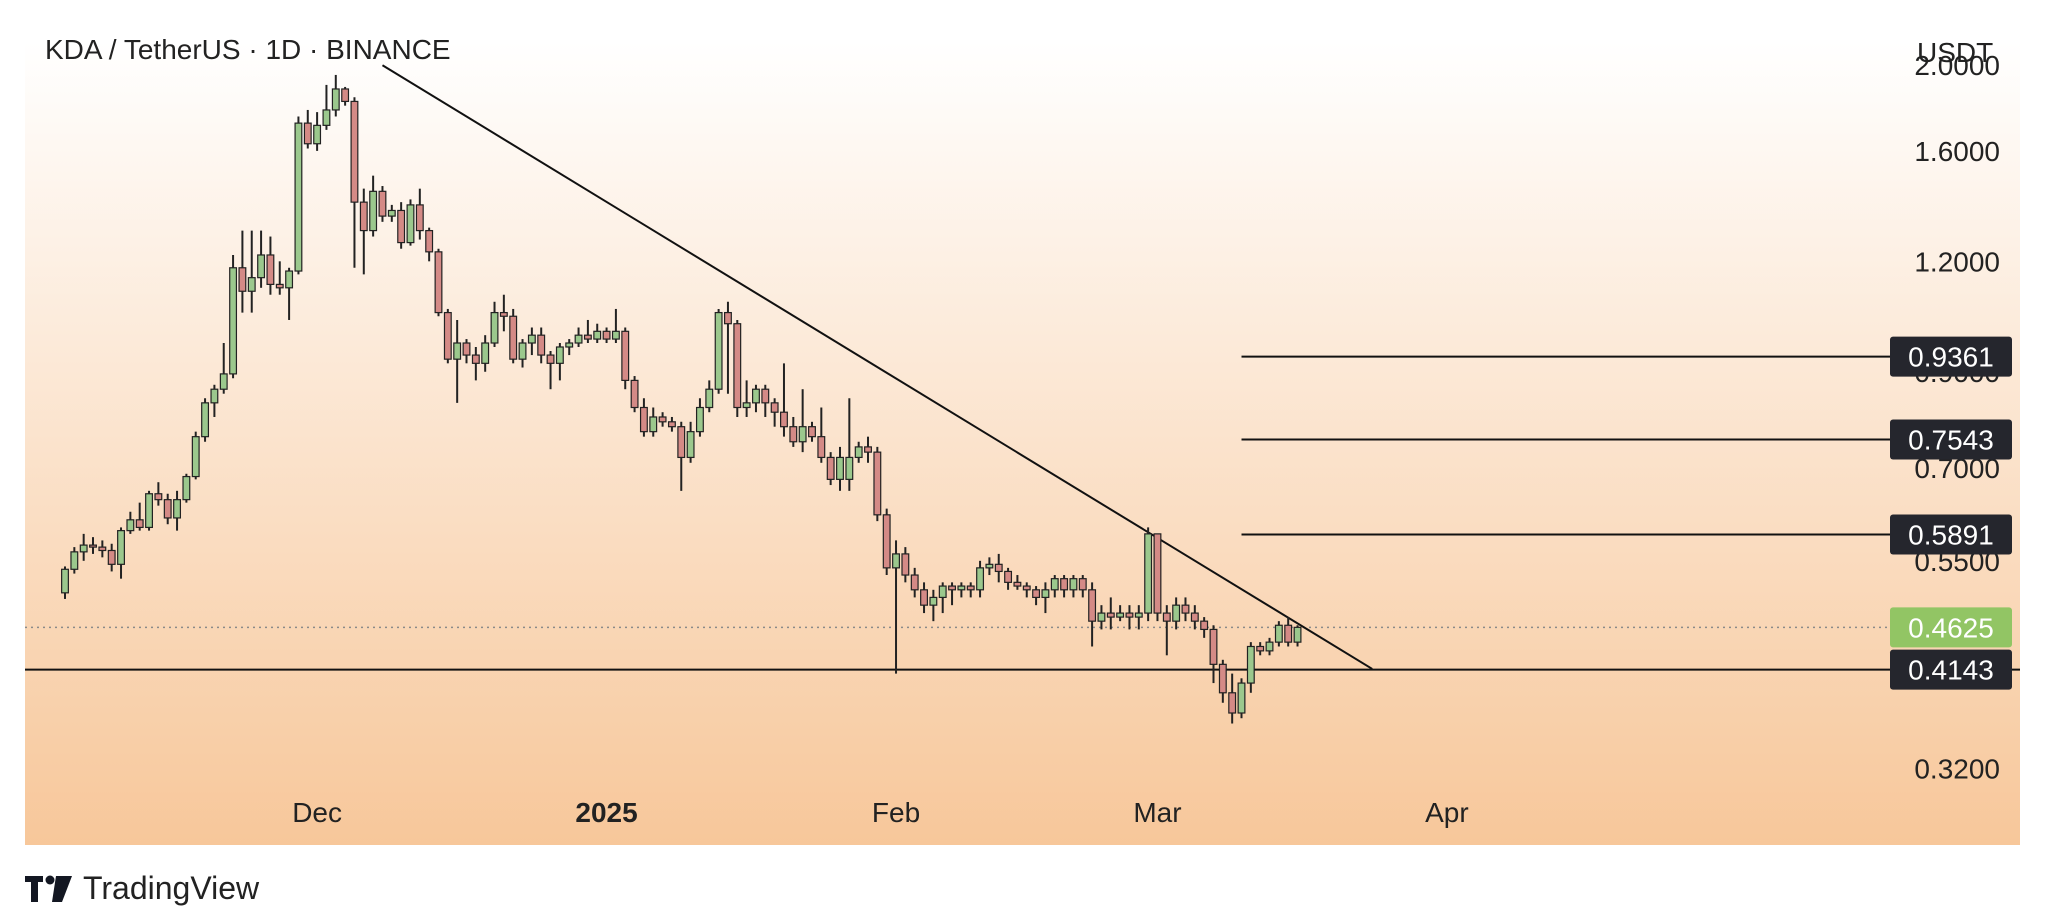 The image size is (2048, 920). Describe the element at coordinates (1951, 513) in the screenshot. I see `price-labels: 0.9361 0.7543 0.5891 0.4625 0.4143` at that location.